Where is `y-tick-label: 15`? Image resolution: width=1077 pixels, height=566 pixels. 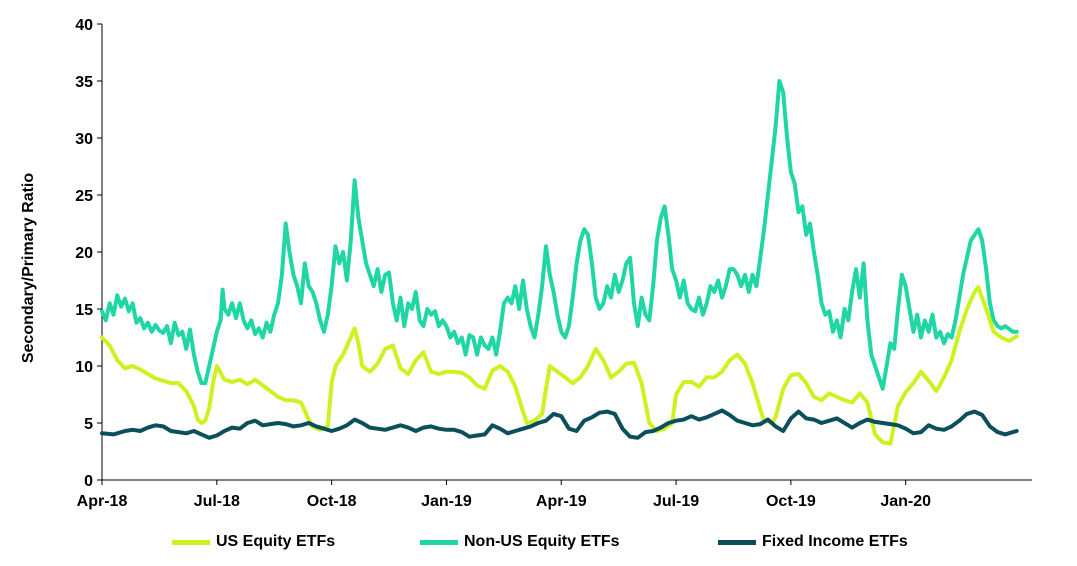
y-tick-label: 15 is located at coordinates (84, 310).